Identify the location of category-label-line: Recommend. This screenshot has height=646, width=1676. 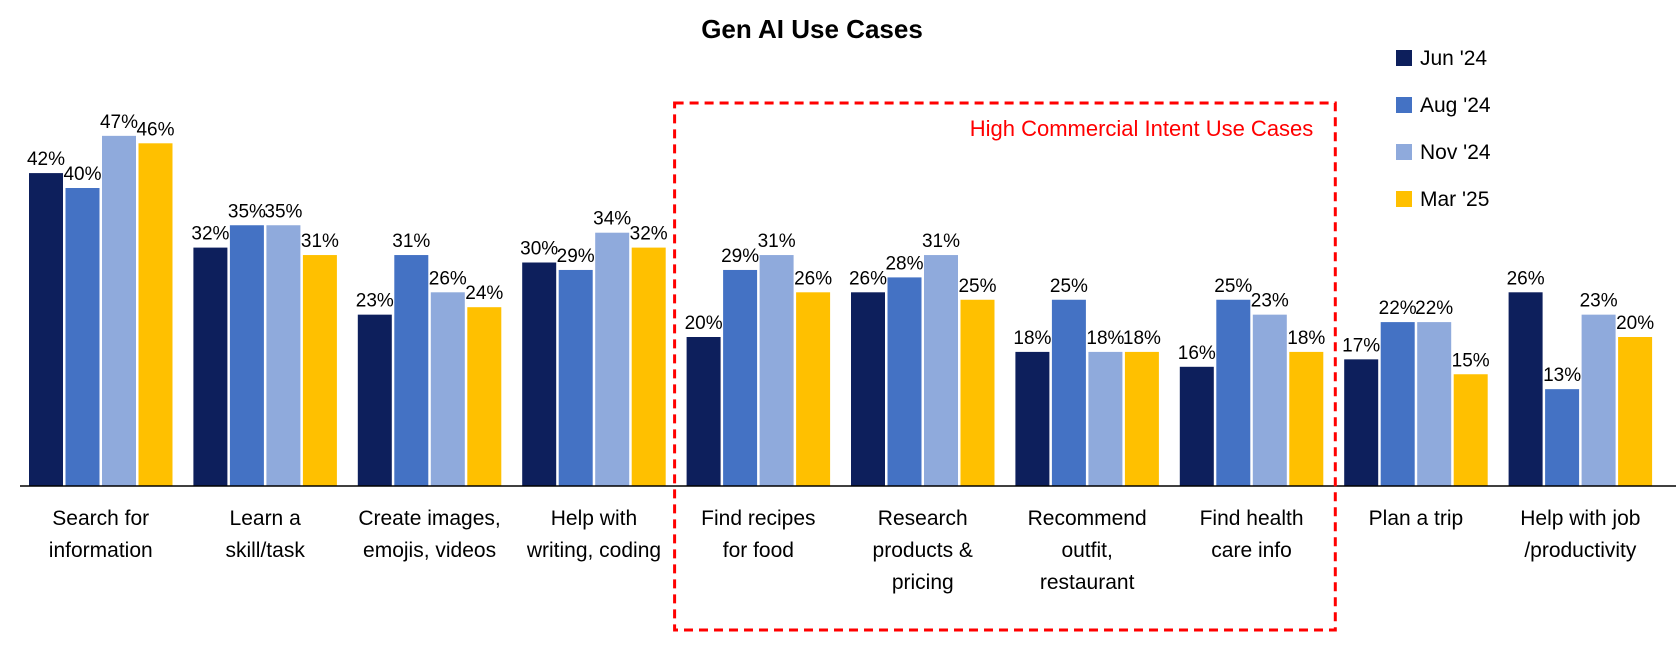
(1087, 518).